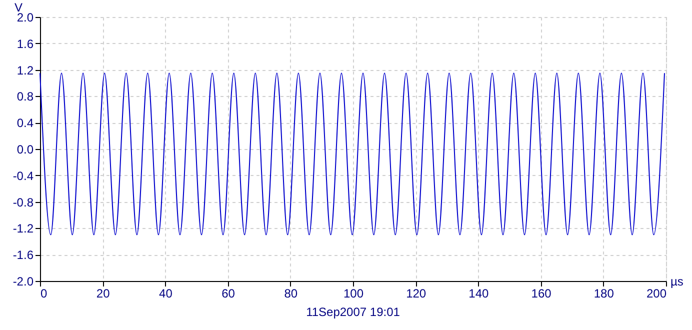 The height and width of the screenshot is (330, 692). I want to click on x-tick-label: 120, so click(416, 293).